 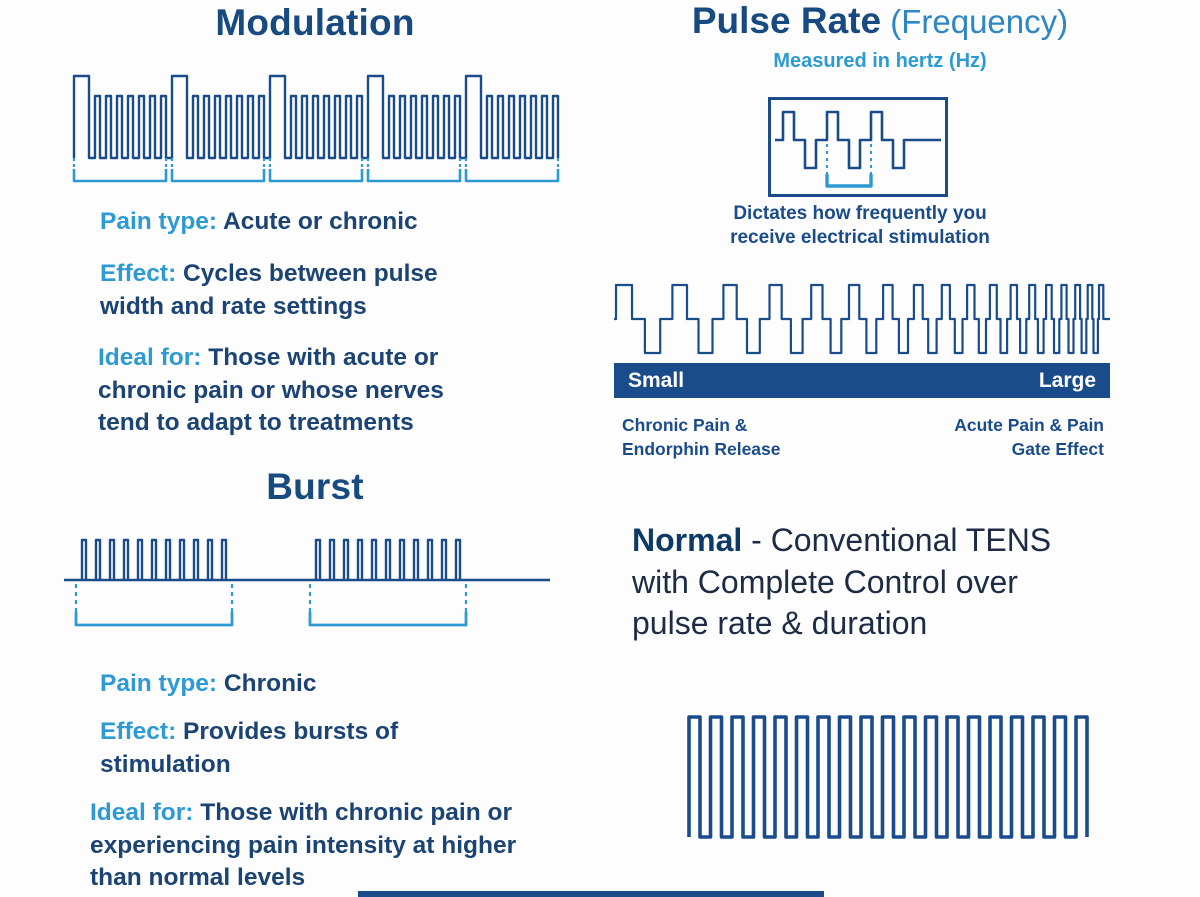 I want to click on pulse-rate-subtitle: Measured in hertz (Hz), so click(x=880, y=61).